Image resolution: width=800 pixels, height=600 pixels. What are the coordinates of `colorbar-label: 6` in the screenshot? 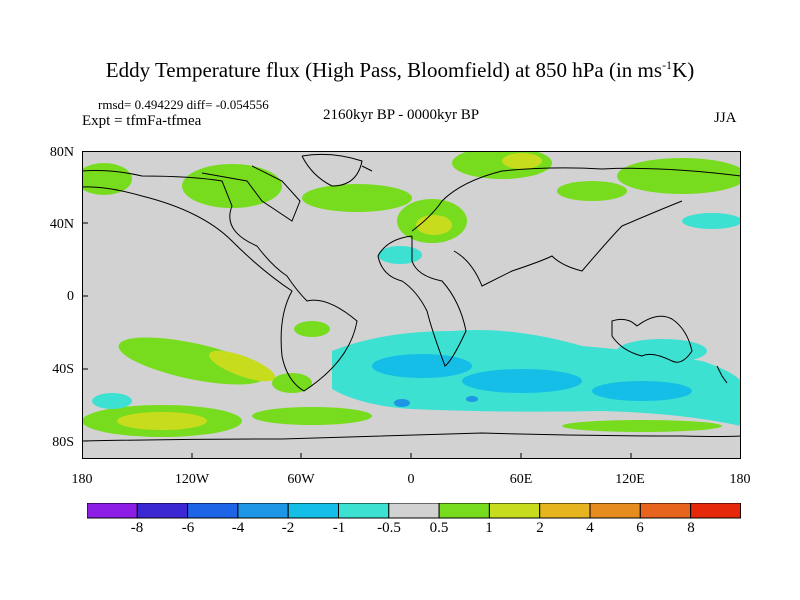 It's located at (640, 528).